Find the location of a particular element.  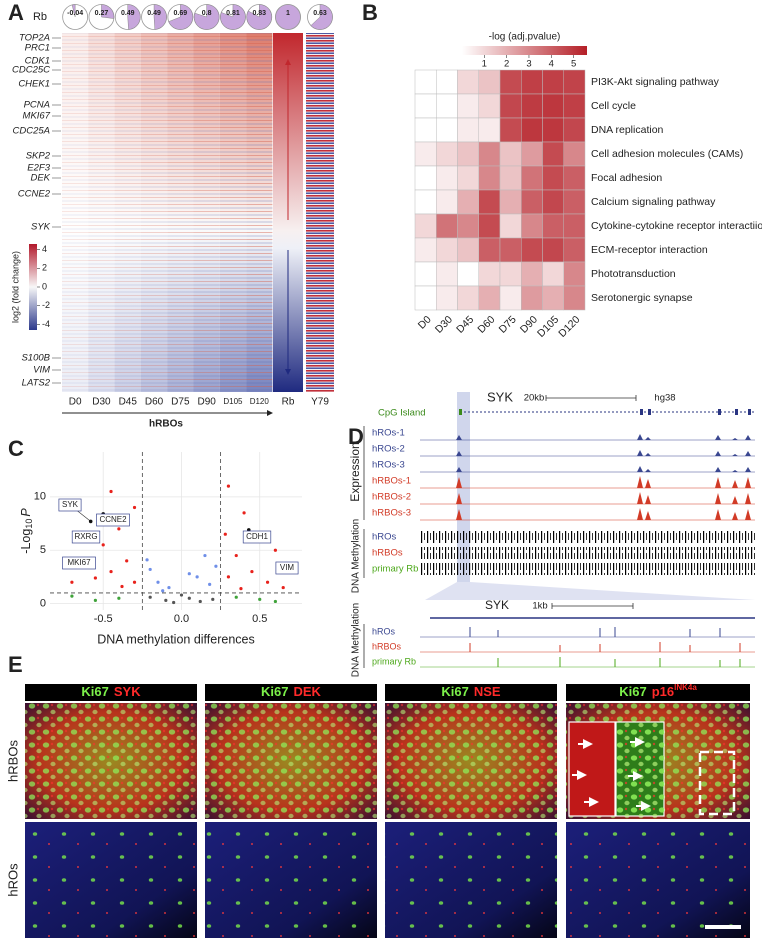

pie-label: 0.49 is located at coordinates (154, 13).